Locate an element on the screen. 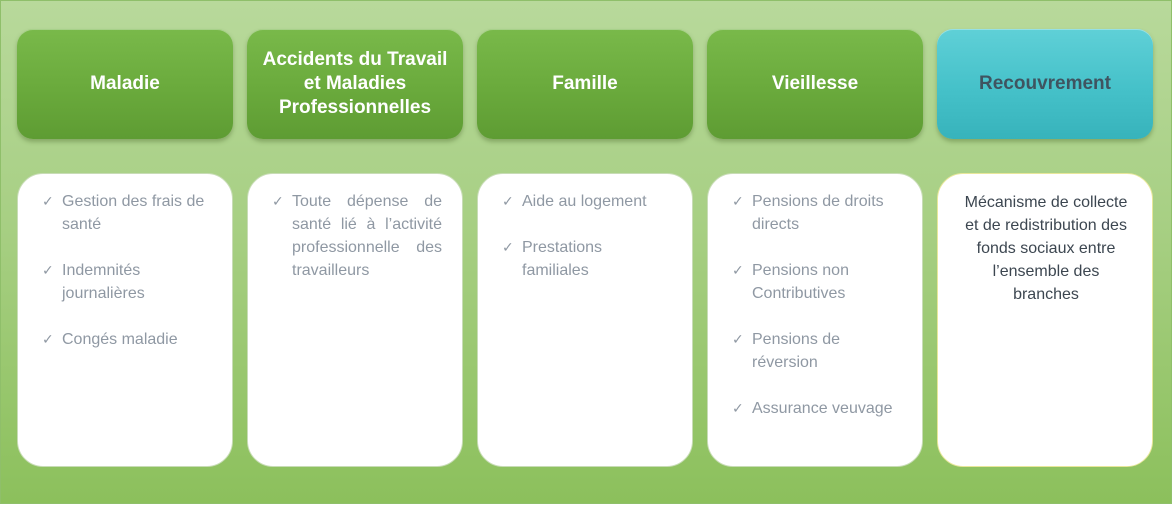  header-title: Maladie is located at coordinates (125, 83).